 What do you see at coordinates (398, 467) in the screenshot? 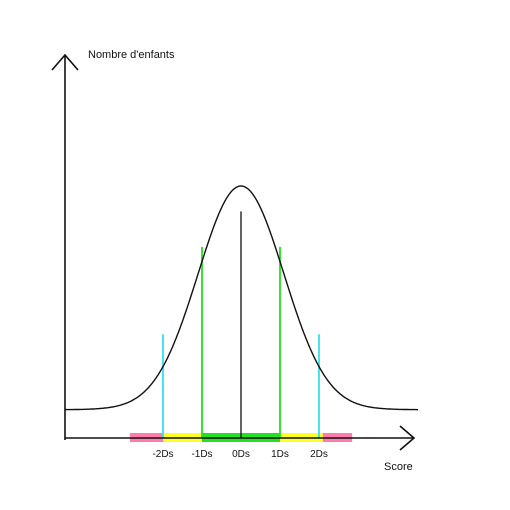
I see `x-axis-label: Score` at bounding box center [398, 467].